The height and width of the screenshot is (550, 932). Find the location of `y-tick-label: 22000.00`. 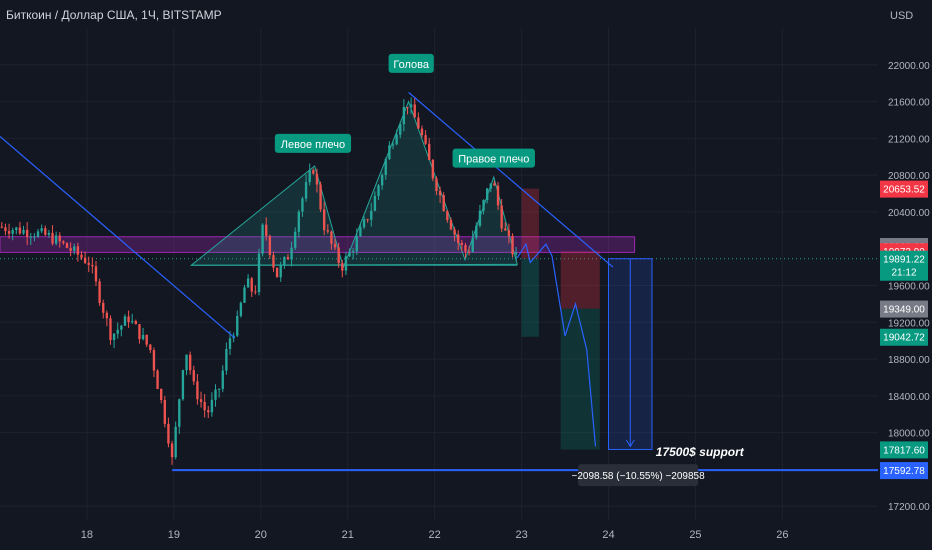

y-tick-label: 22000.00 is located at coordinates (909, 66).